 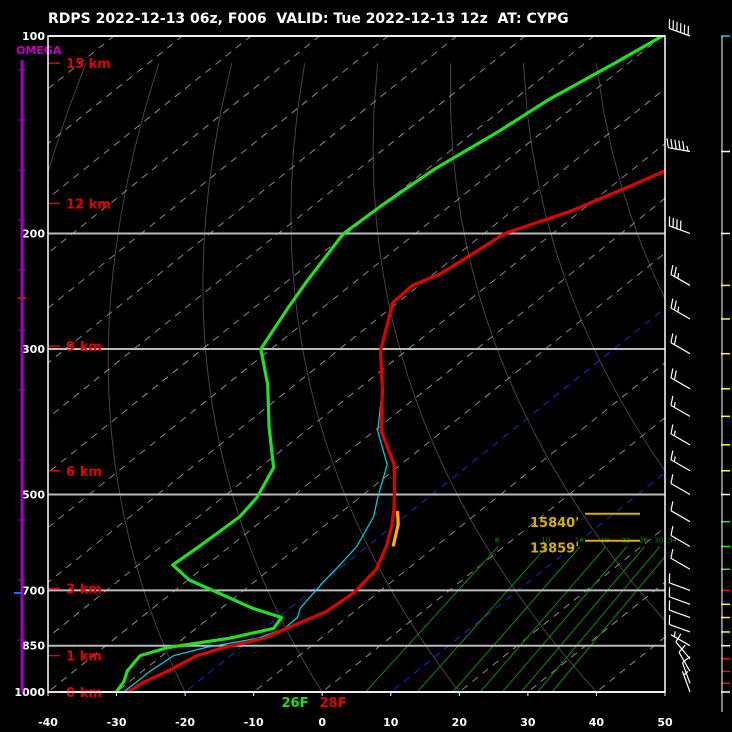 What do you see at coordinates (88, 204) in the screenshot?
I see `height-label: 12 km` at bounding box center [88, 204].